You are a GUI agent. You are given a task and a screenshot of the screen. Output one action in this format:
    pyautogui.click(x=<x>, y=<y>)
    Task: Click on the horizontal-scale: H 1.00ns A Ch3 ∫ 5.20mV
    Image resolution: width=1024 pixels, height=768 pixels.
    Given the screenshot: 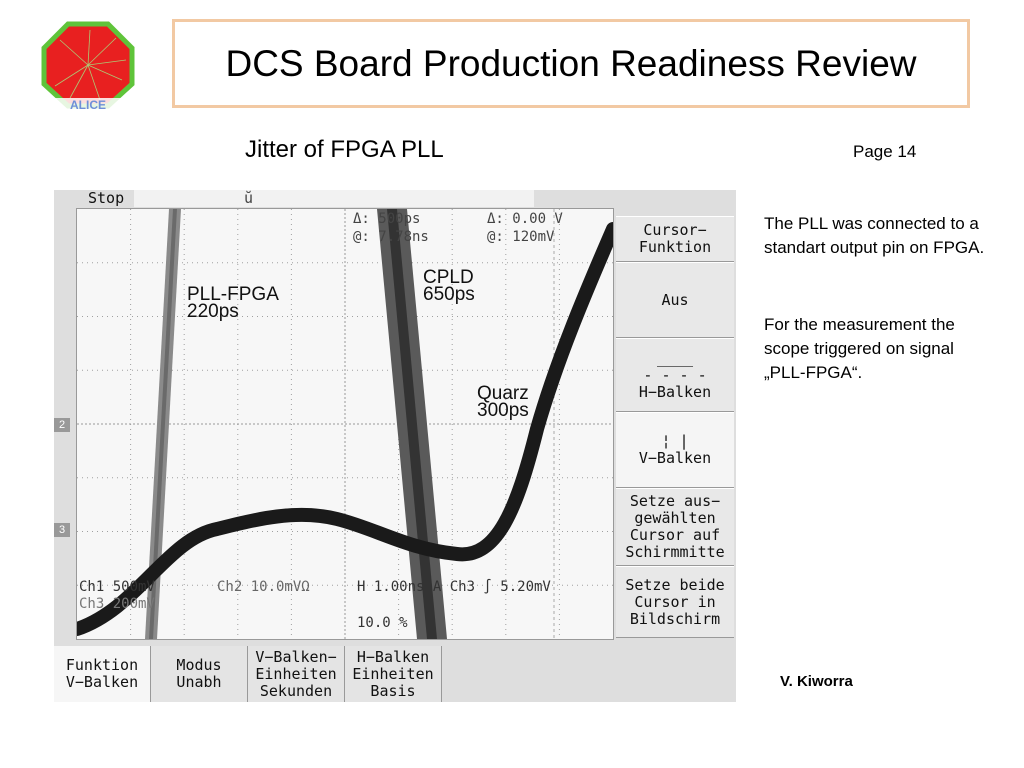 What is the action you would take?
    pyautogui.click(x=454, y=587)
    